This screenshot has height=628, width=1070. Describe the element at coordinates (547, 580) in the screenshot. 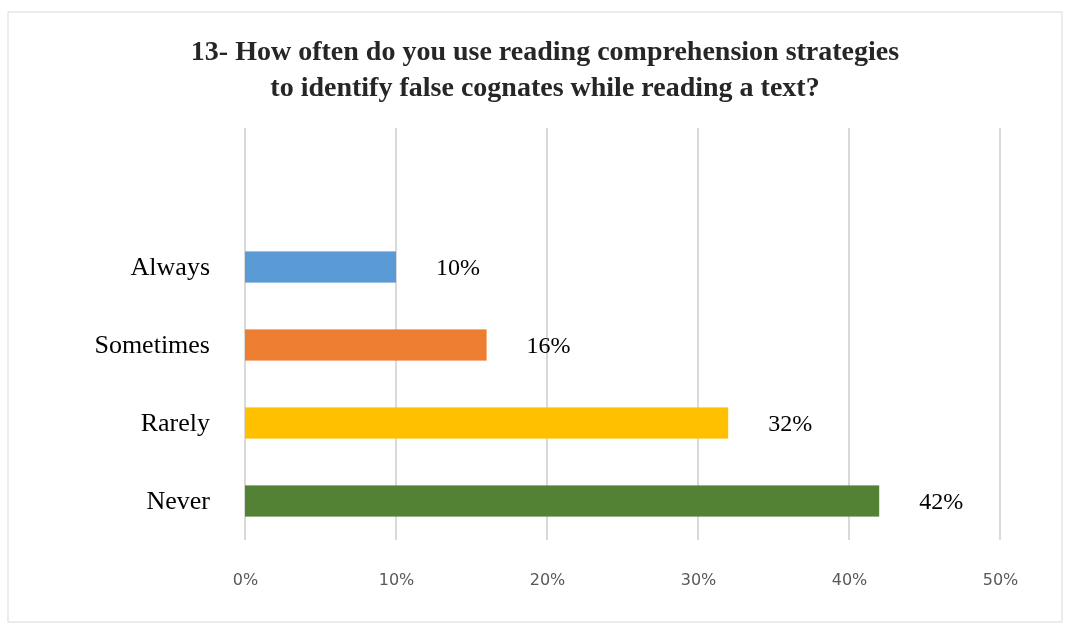

I see `x-tick-label: 20%` at that location.